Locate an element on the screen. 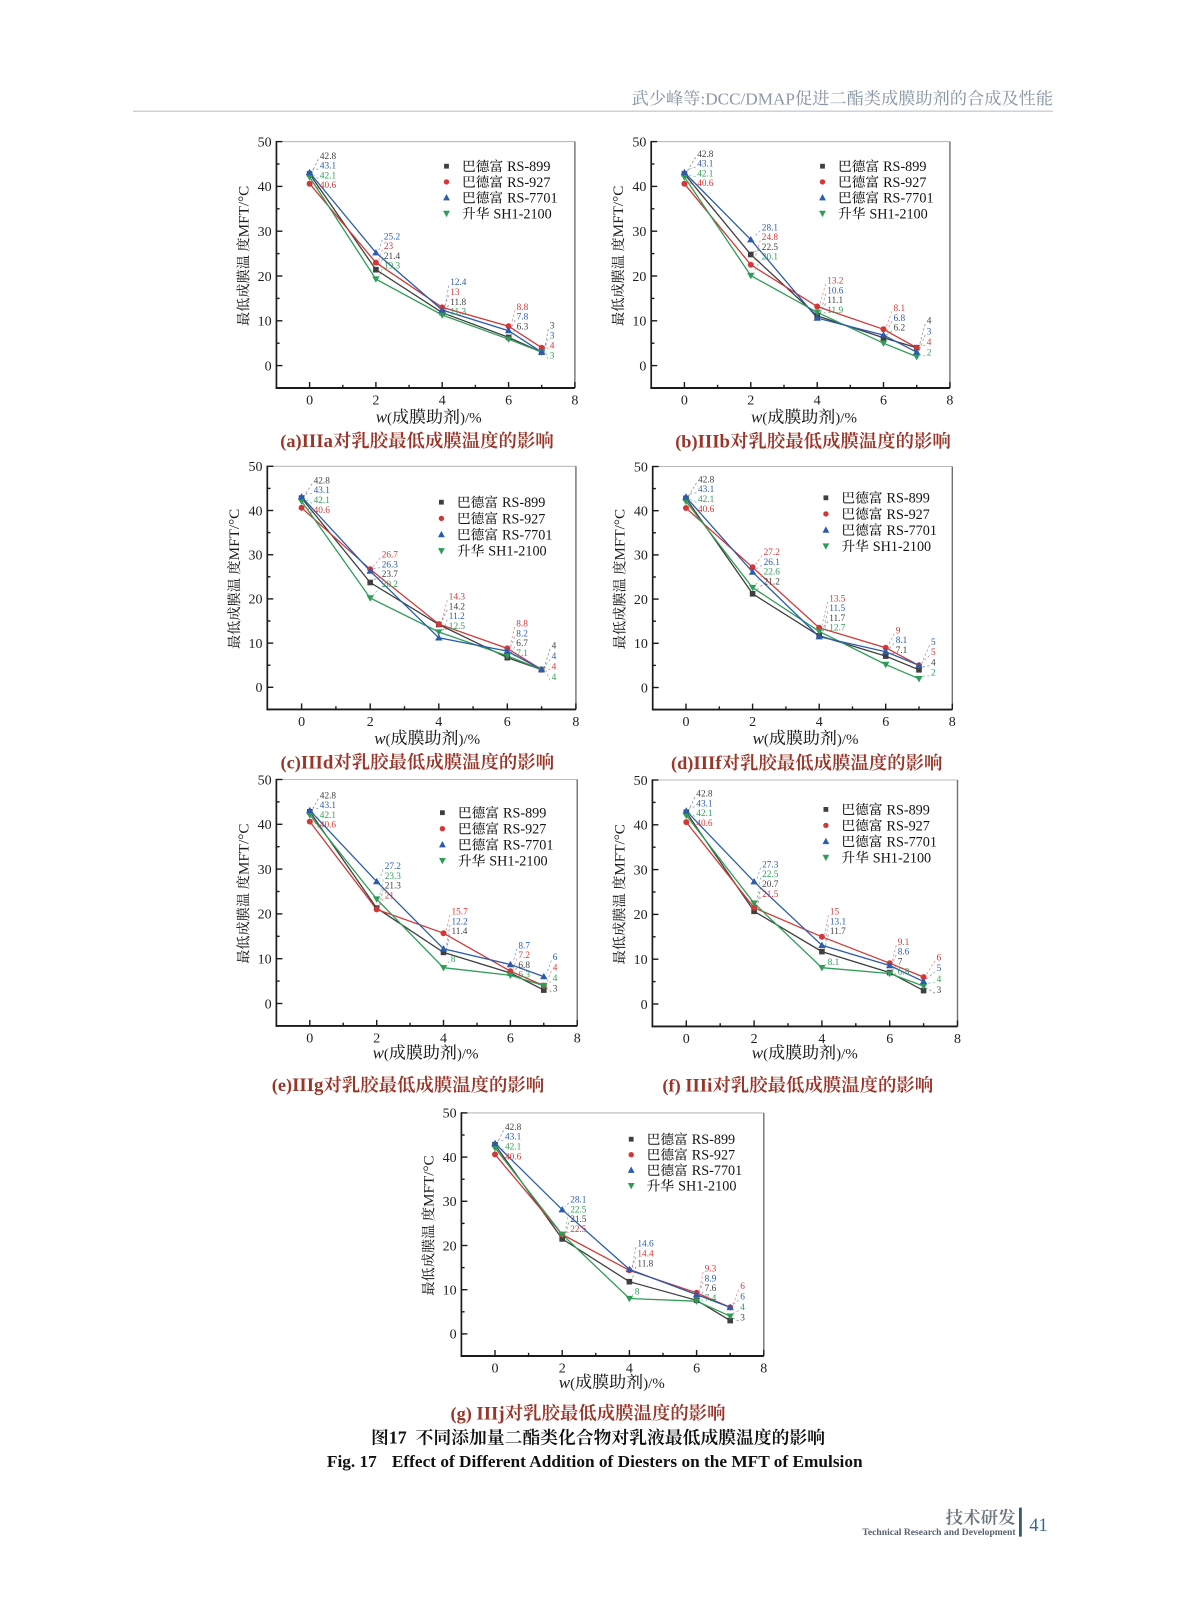 The width and height of the screenshot is (1187, 1600). svg-text: 12.7 is located at coordinates (837, 629).